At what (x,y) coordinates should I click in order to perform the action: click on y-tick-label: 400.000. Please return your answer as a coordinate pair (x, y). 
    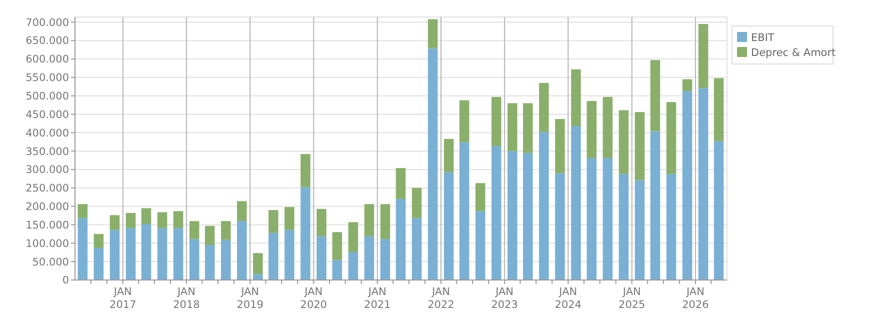
    Looking at the image, I should click on (47, 133).